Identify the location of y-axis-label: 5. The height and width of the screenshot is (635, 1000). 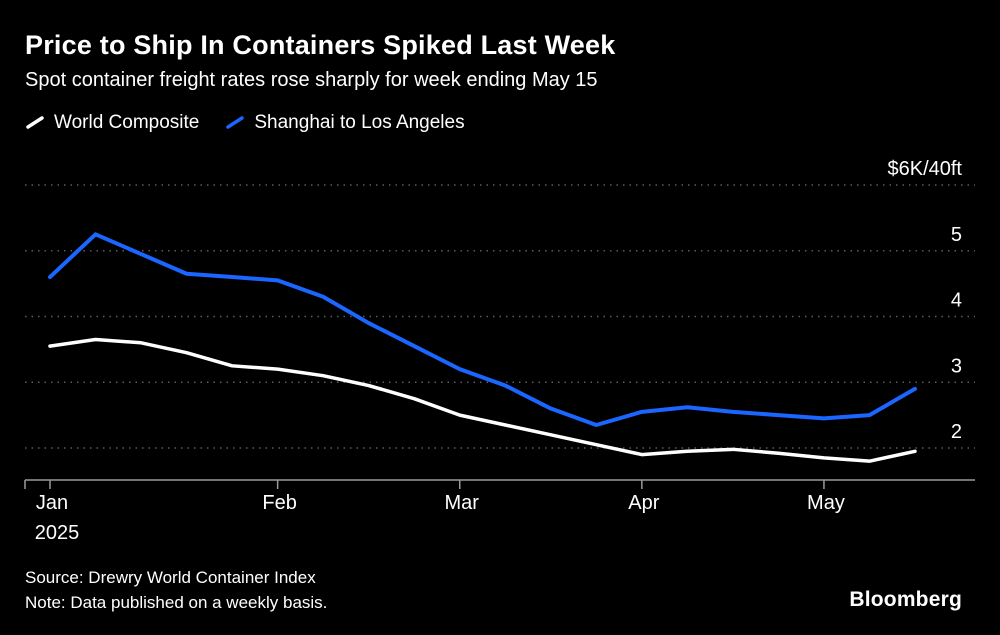
(956, 235).